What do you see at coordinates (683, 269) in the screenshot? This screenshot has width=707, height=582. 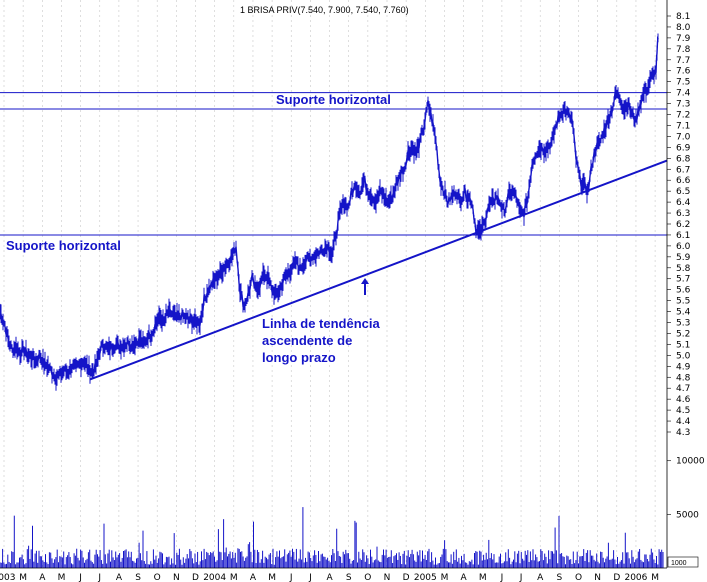 I see `y-tick-label: 5.8` at bounding box center [683, 269].